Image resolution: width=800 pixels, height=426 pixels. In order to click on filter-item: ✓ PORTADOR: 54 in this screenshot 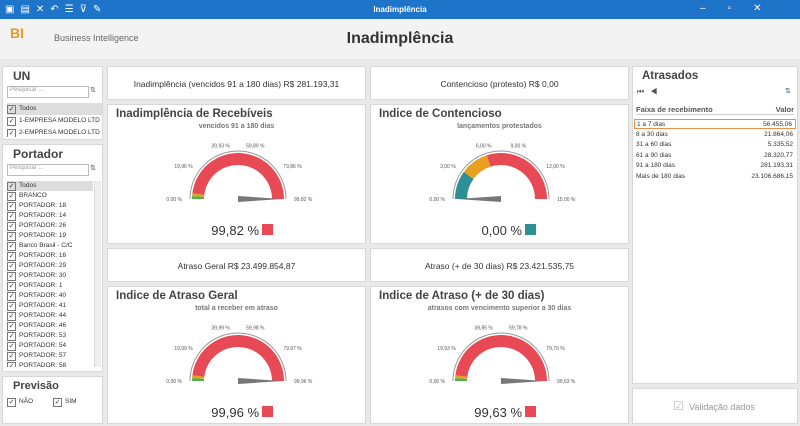, I will do `click(50, 346)`.